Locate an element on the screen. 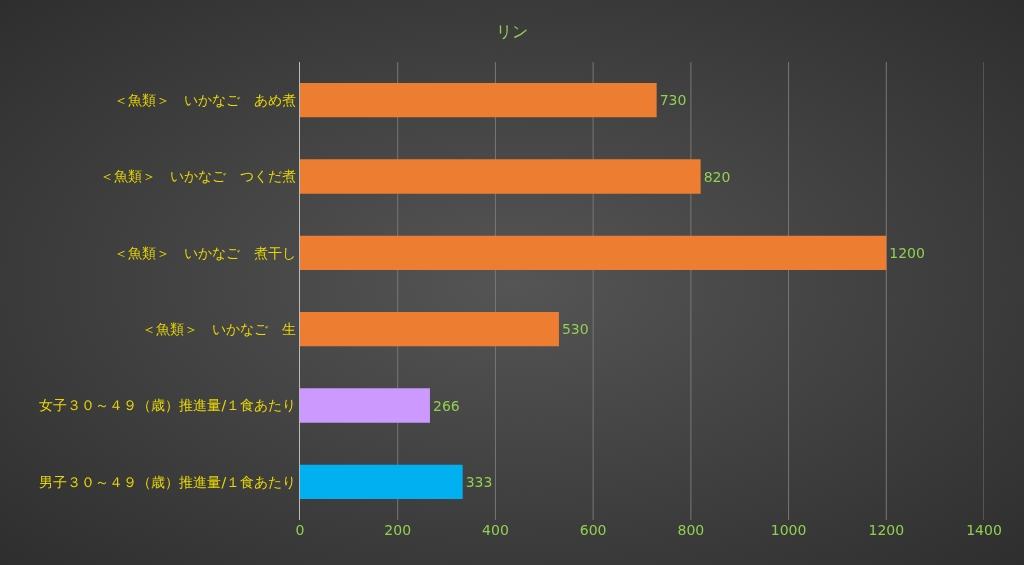 The image size is (1024, 565). y-tick-label: ＜魚類＞ いかなご 生 is located at coordinates (219, 329).